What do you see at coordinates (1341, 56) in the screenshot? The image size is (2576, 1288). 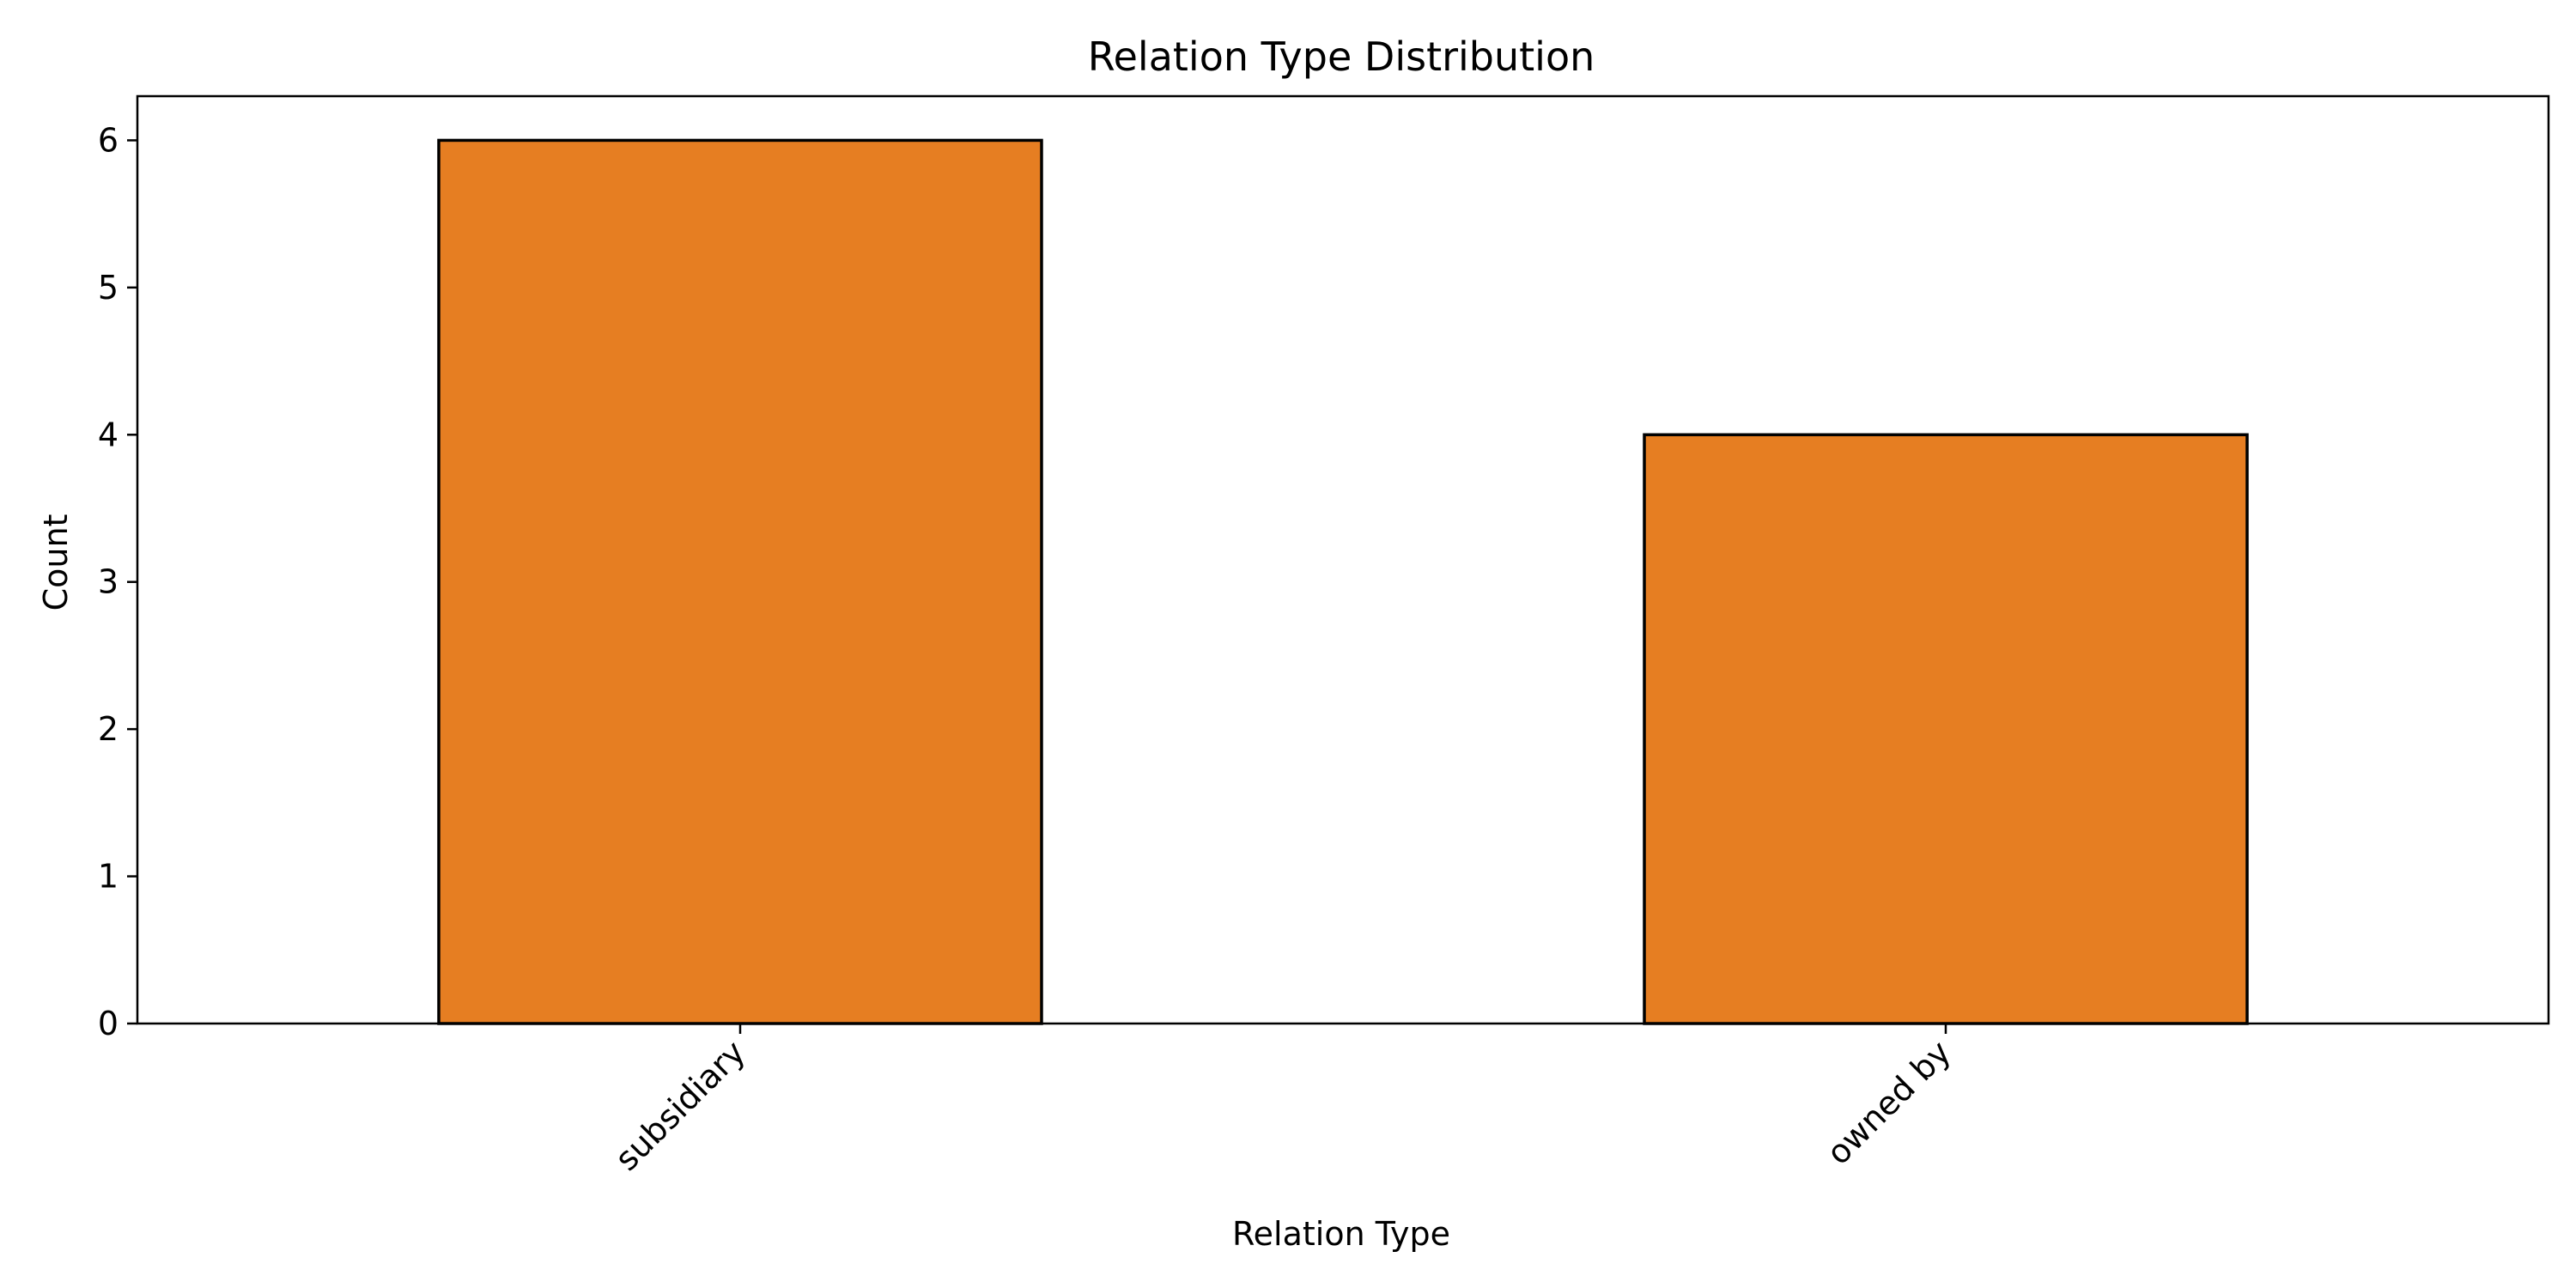 I see `chart-title: Relation Type Distribution` at bounding box center [1341, 56].